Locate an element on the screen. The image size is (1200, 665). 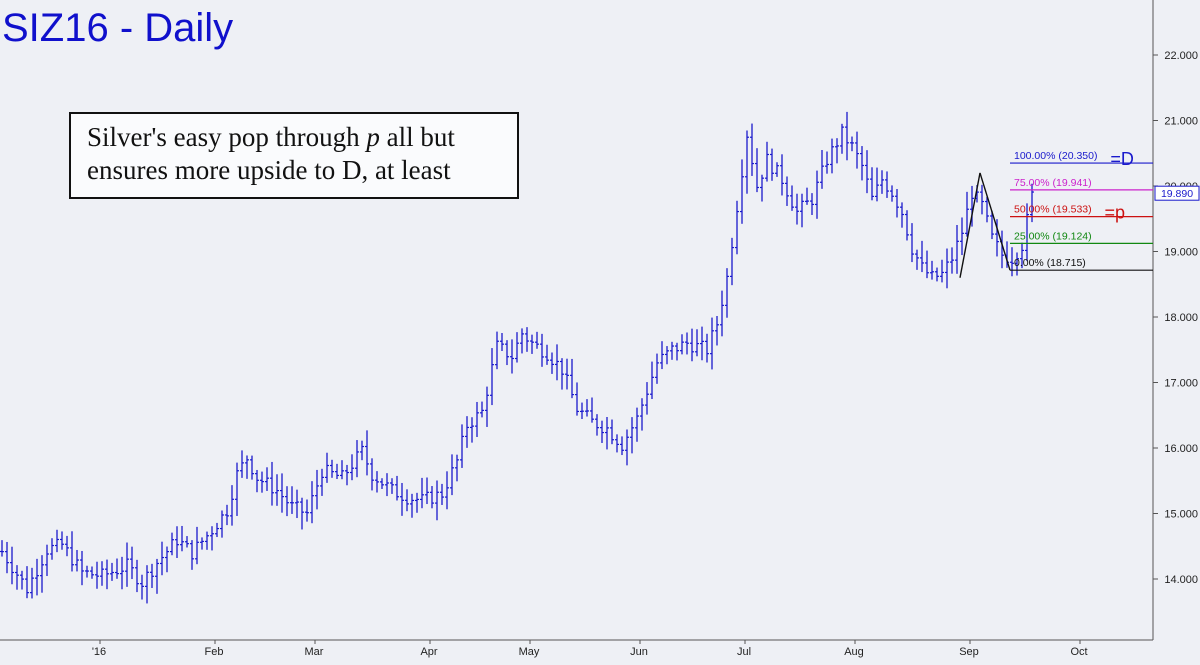
y-tick-label: 18.000 is located at coordinates (1181, 318).